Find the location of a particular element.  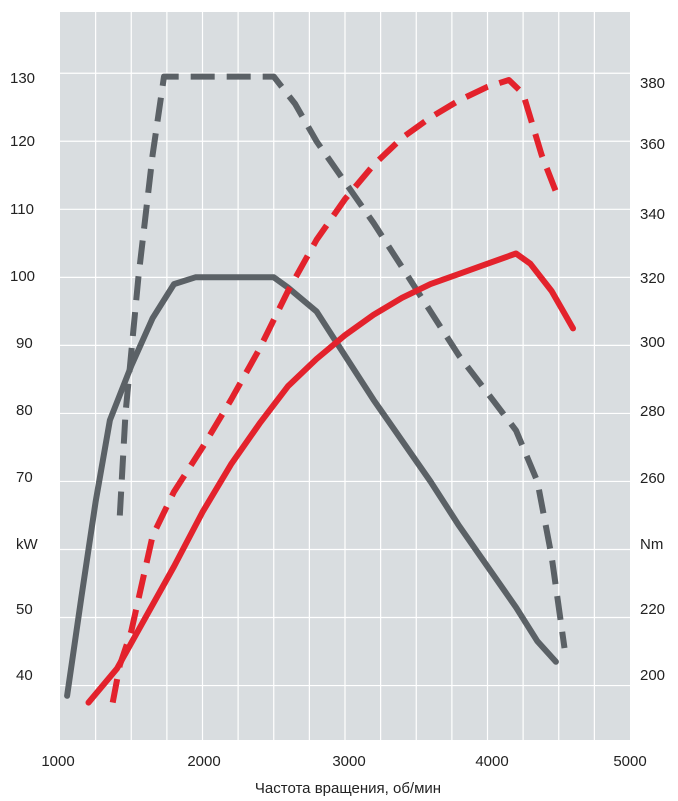

y-right-tick: 380 is located at coordinates (652, 83).